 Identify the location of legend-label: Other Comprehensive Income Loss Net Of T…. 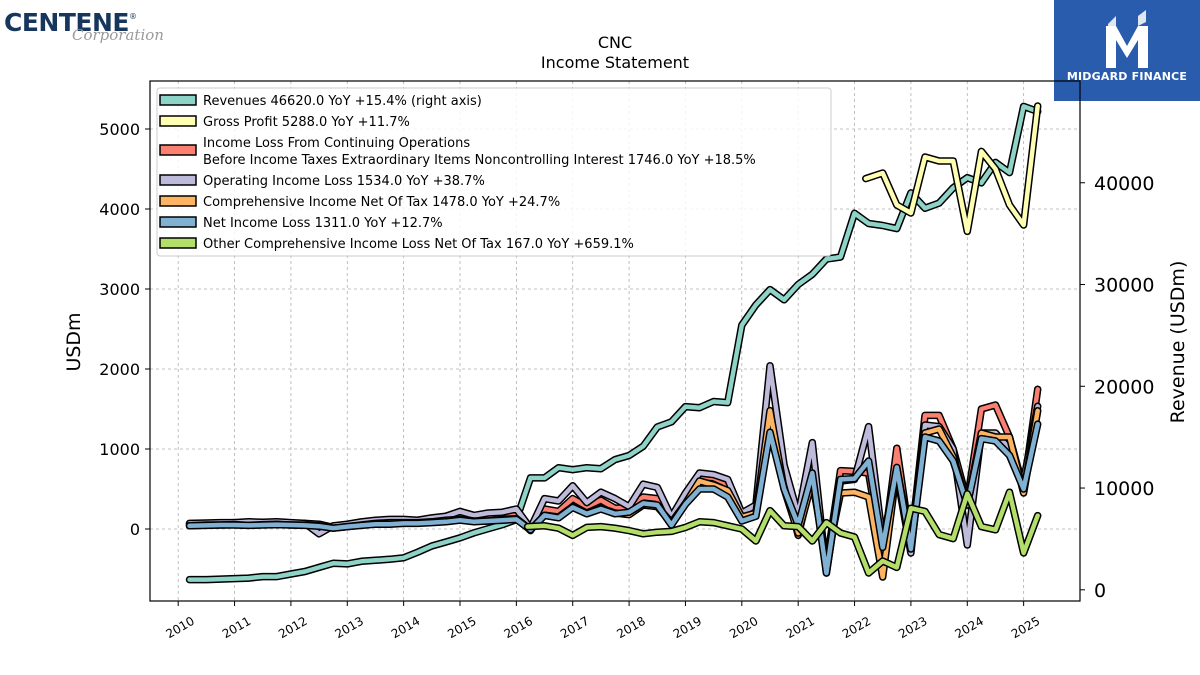
(418, 244).